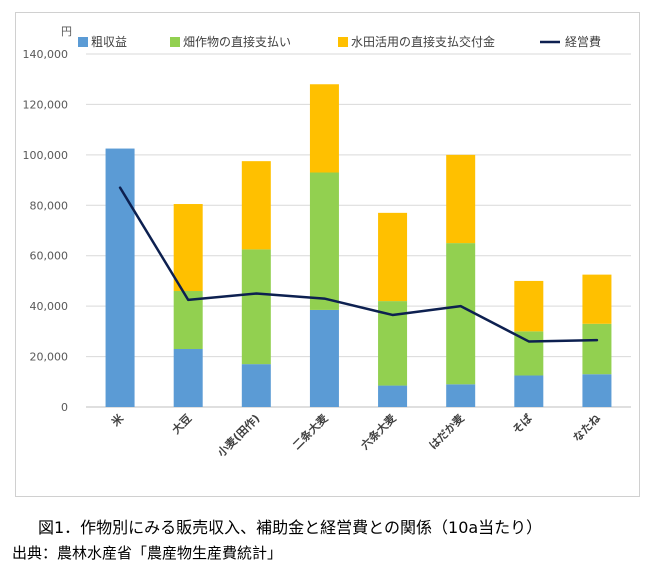  What do you see at coordinates (181, 423) in the screenshot?
I see `category-label: 大豆` at bounding box center [181, 423].